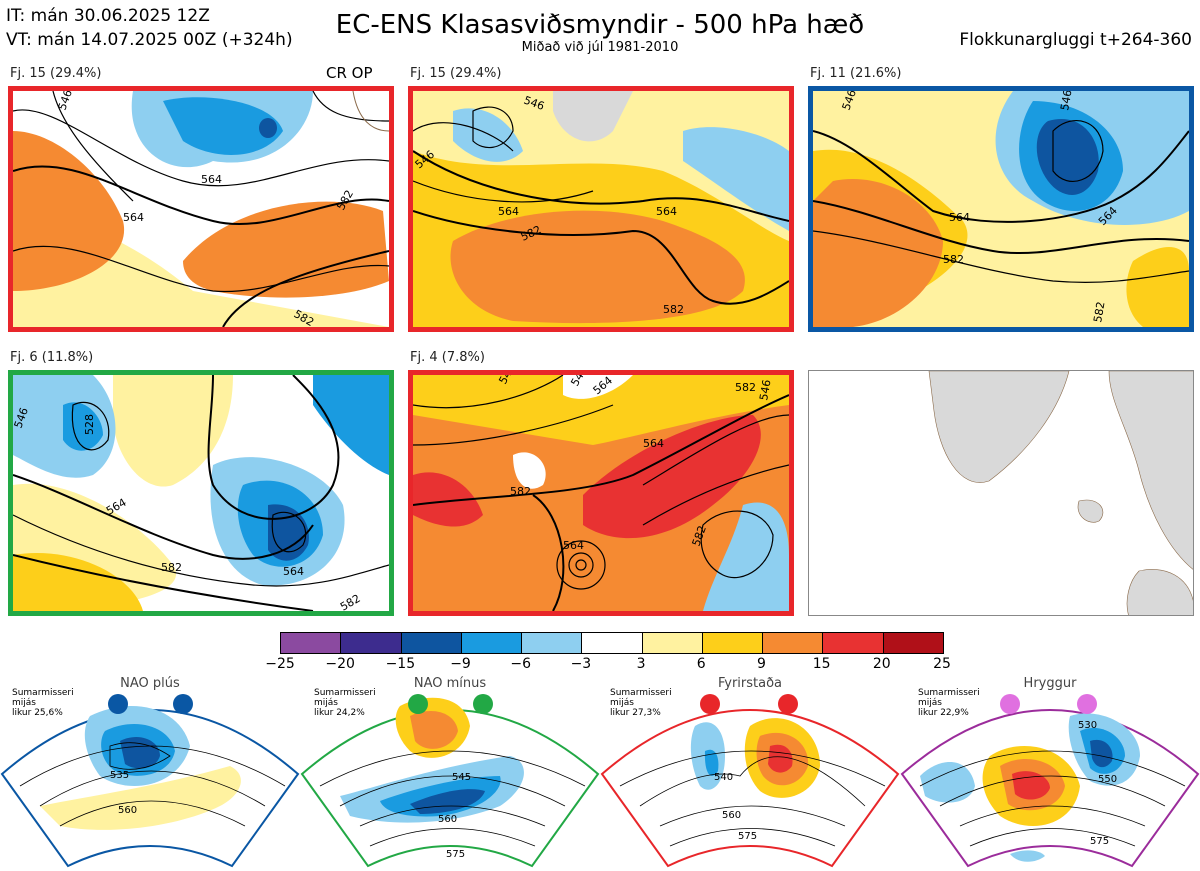  Describe the element at coordinates (641, 664) in the screenshot. I see `colorbar-tick-label: 3` at that location.